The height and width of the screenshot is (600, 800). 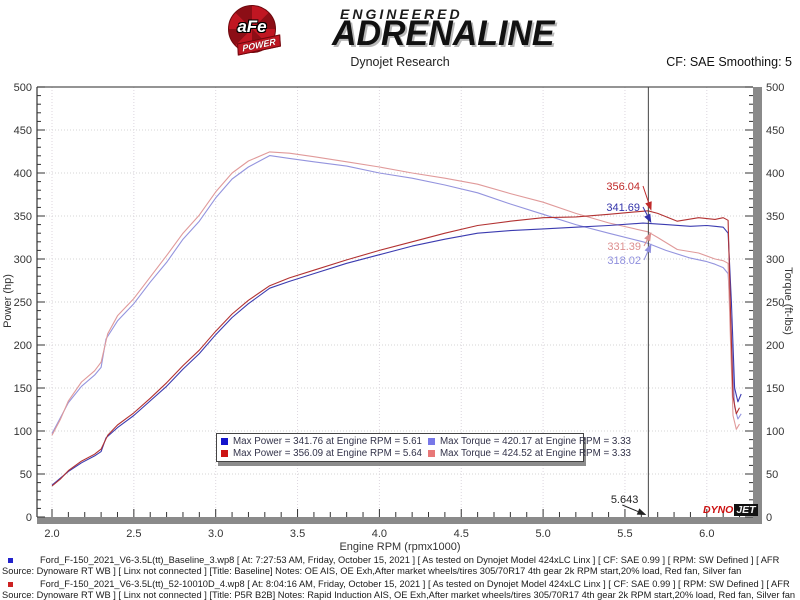 What do you see at coordinates (8, 301) in the screenshot?
I see `power-axis-label: Power (hp)` at bounding box center [8, 301].